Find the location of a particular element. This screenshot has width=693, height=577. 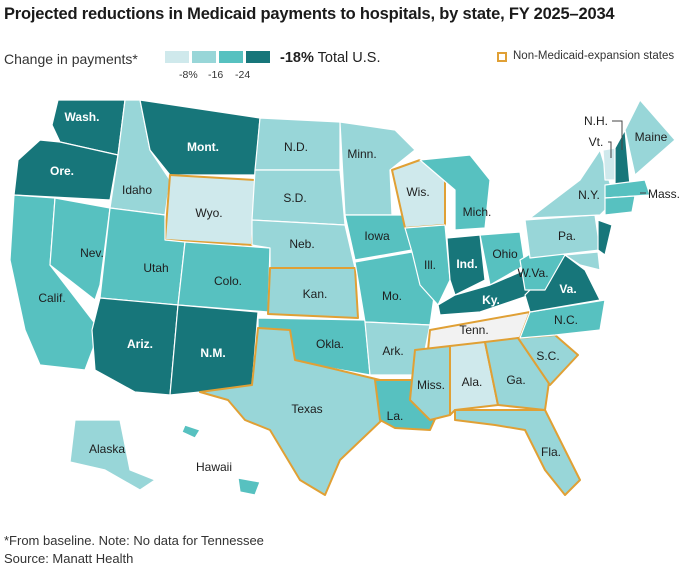

callout-vt is located at coordinates (610, 149).